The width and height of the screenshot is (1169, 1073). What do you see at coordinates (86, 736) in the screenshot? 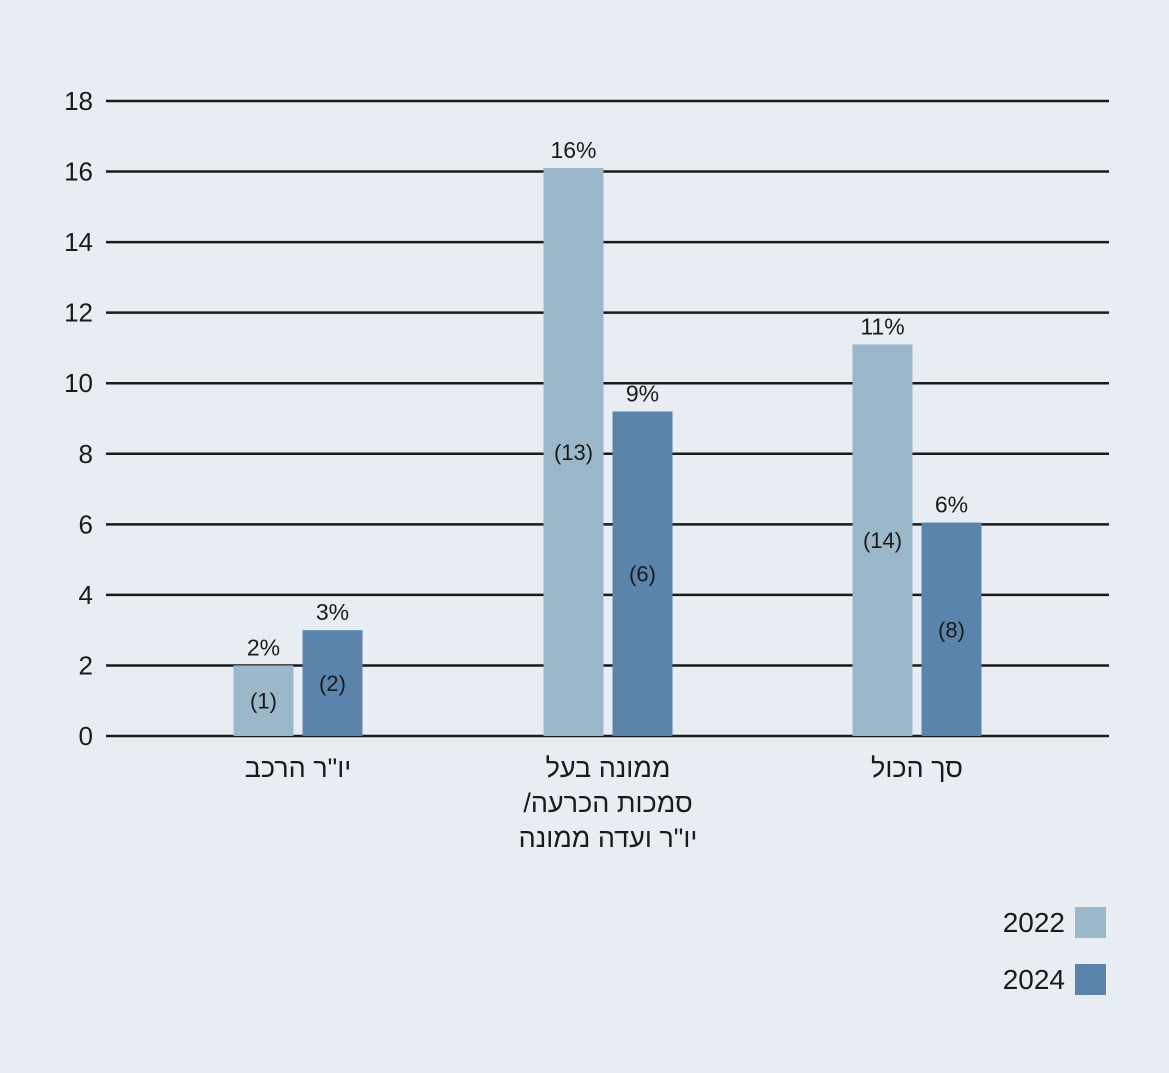
I see `y-tick-label: 0` at bounding box center [86, 736].